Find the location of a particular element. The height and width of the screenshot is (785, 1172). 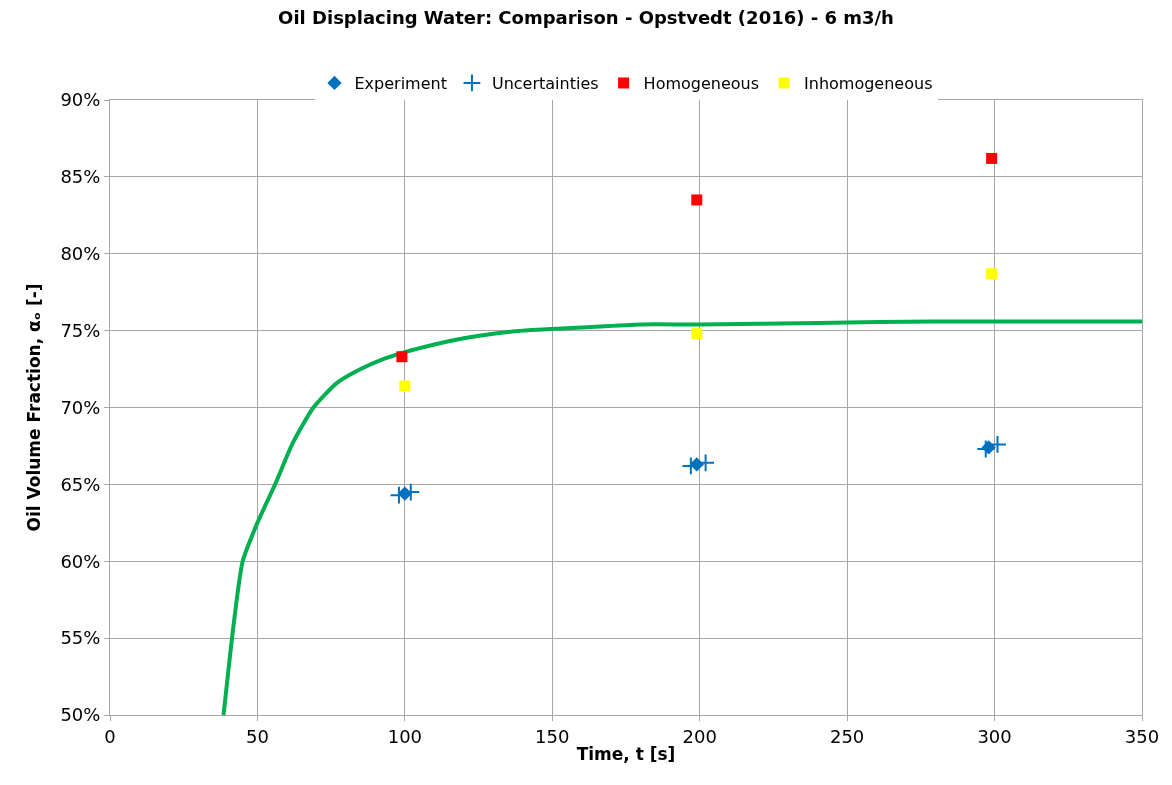

x-tick-label: 0 is located at coordinates (110, 736).